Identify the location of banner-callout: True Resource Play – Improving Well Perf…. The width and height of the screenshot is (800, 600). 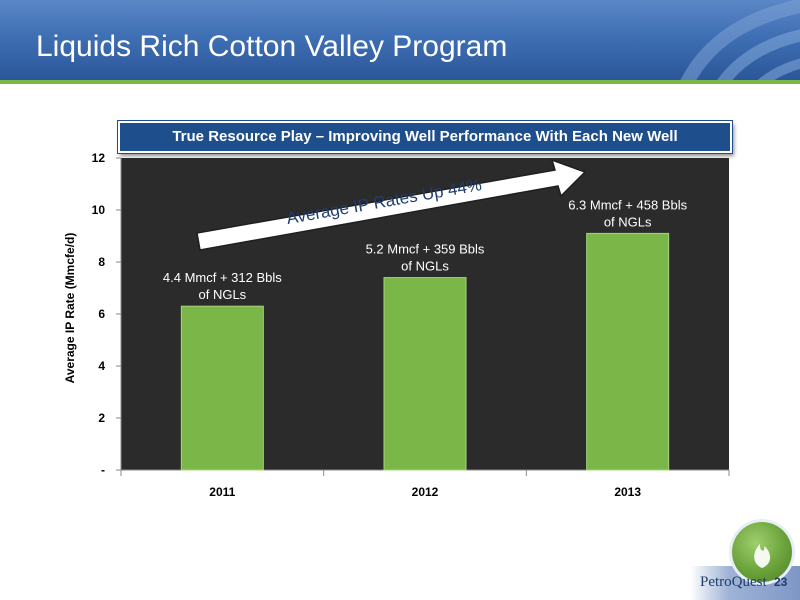
(425, 137).